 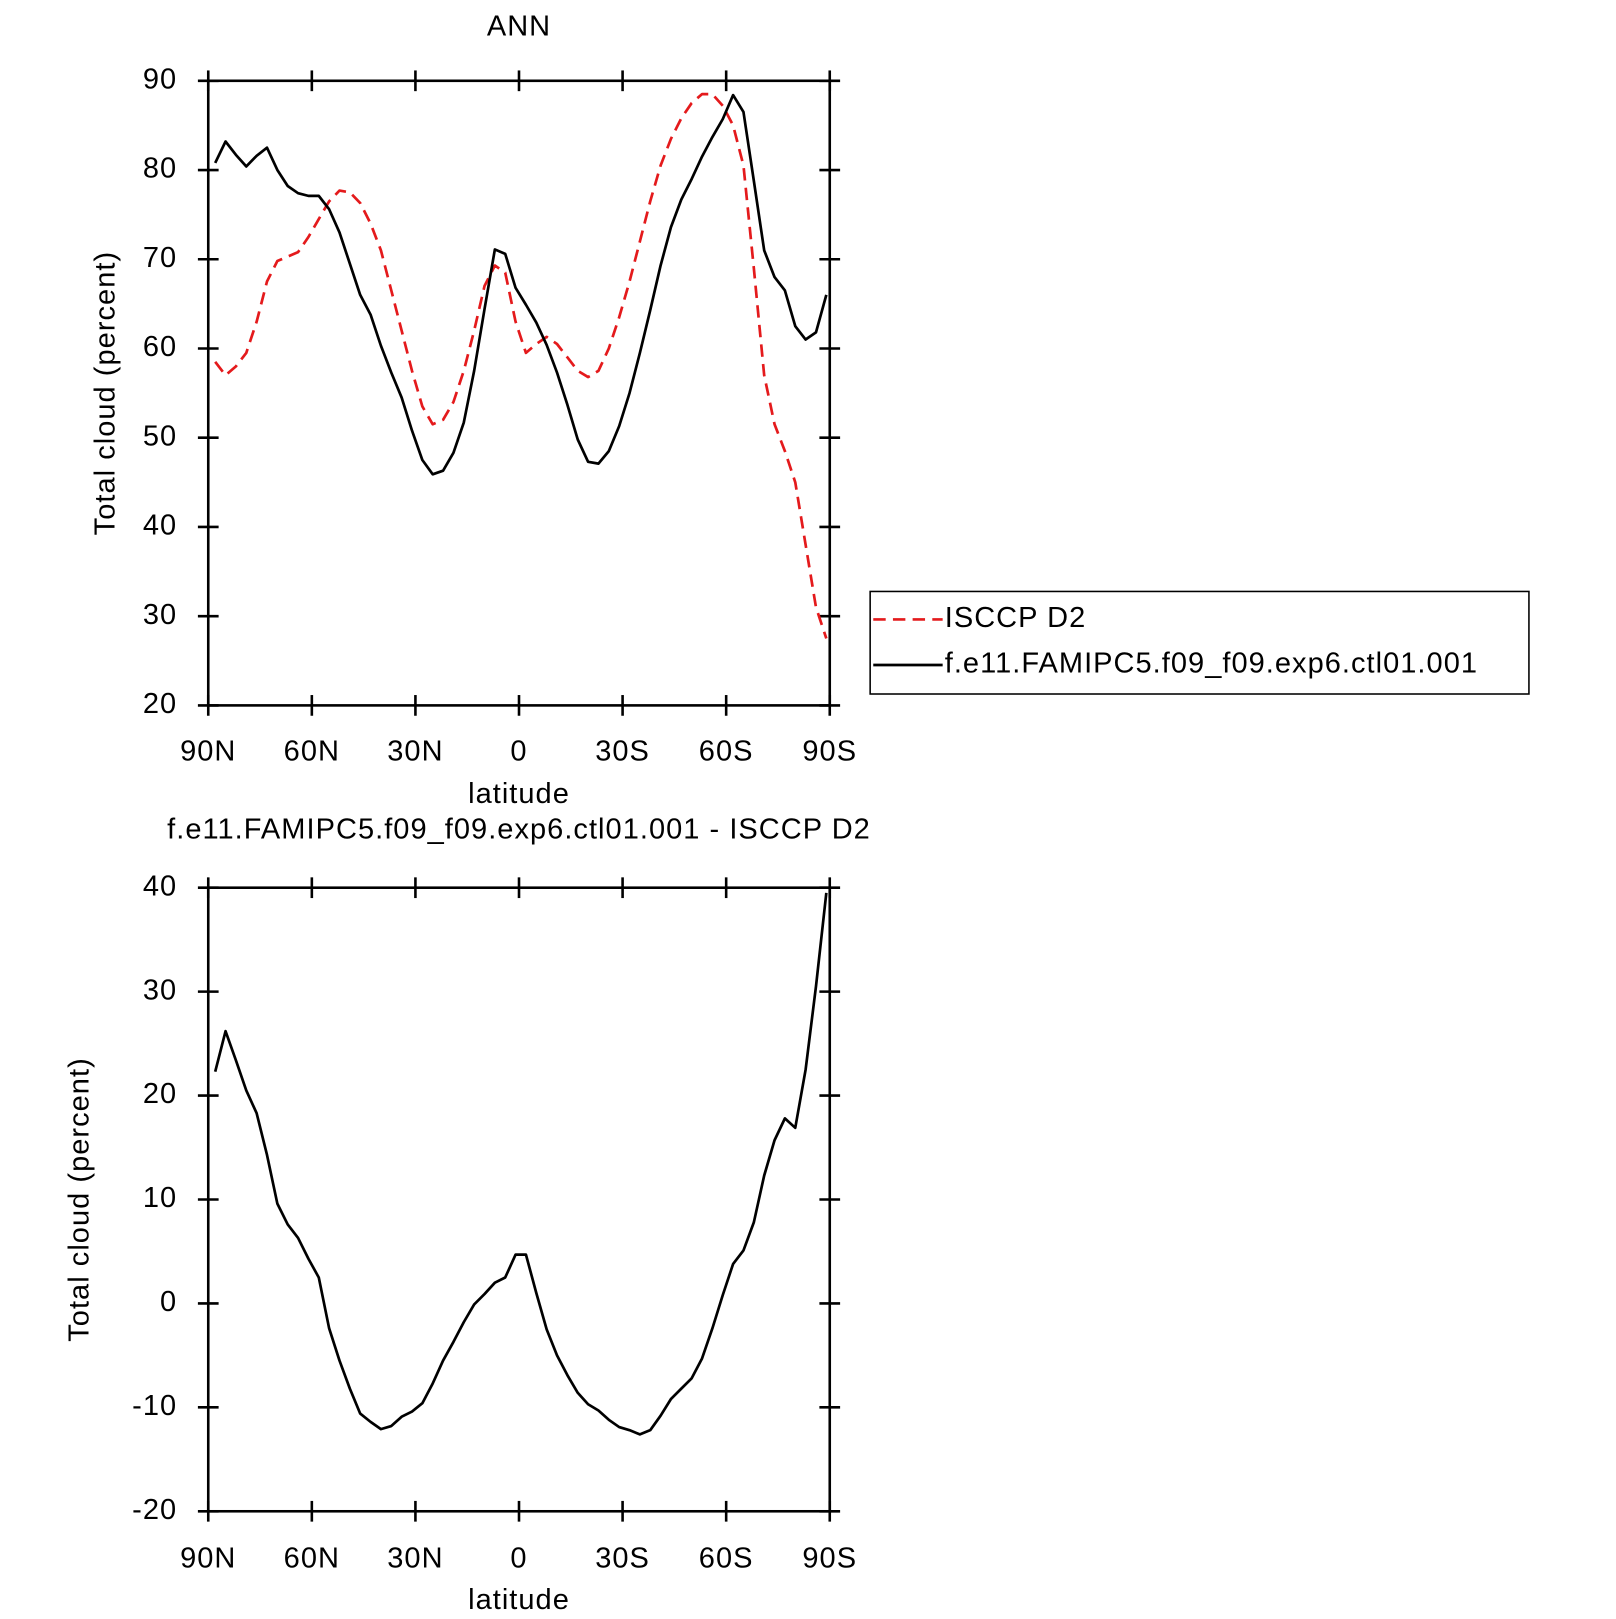 What do you see at coordinates (160, 79) in the screenshot?
I see `y-tick-label: 90` at bounding box center [160, 79].